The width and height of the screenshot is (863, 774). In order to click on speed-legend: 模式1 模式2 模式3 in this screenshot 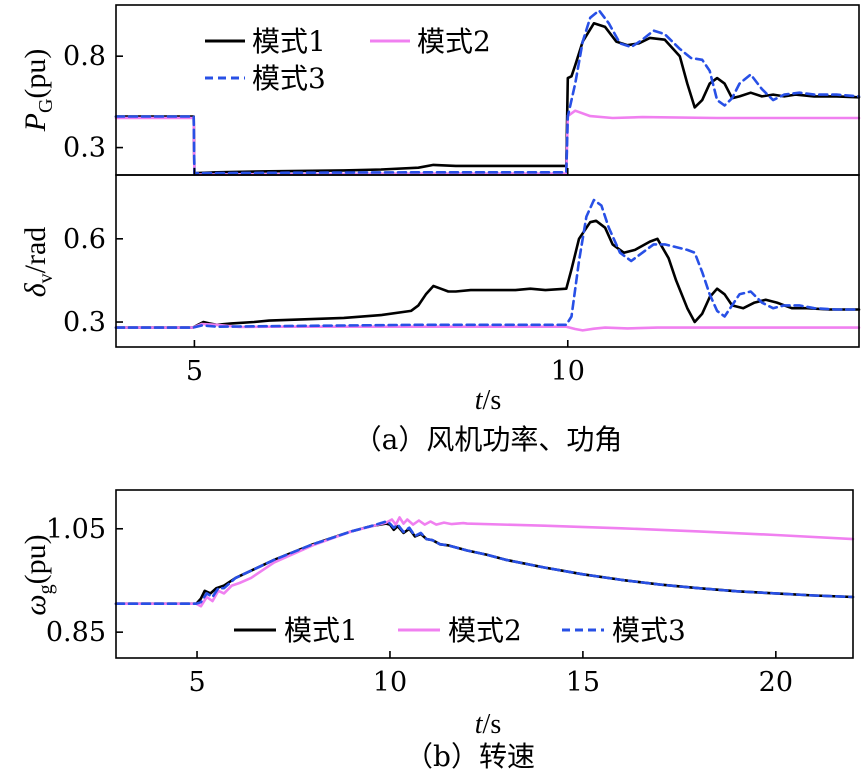, I will do `click(460, 630)`.